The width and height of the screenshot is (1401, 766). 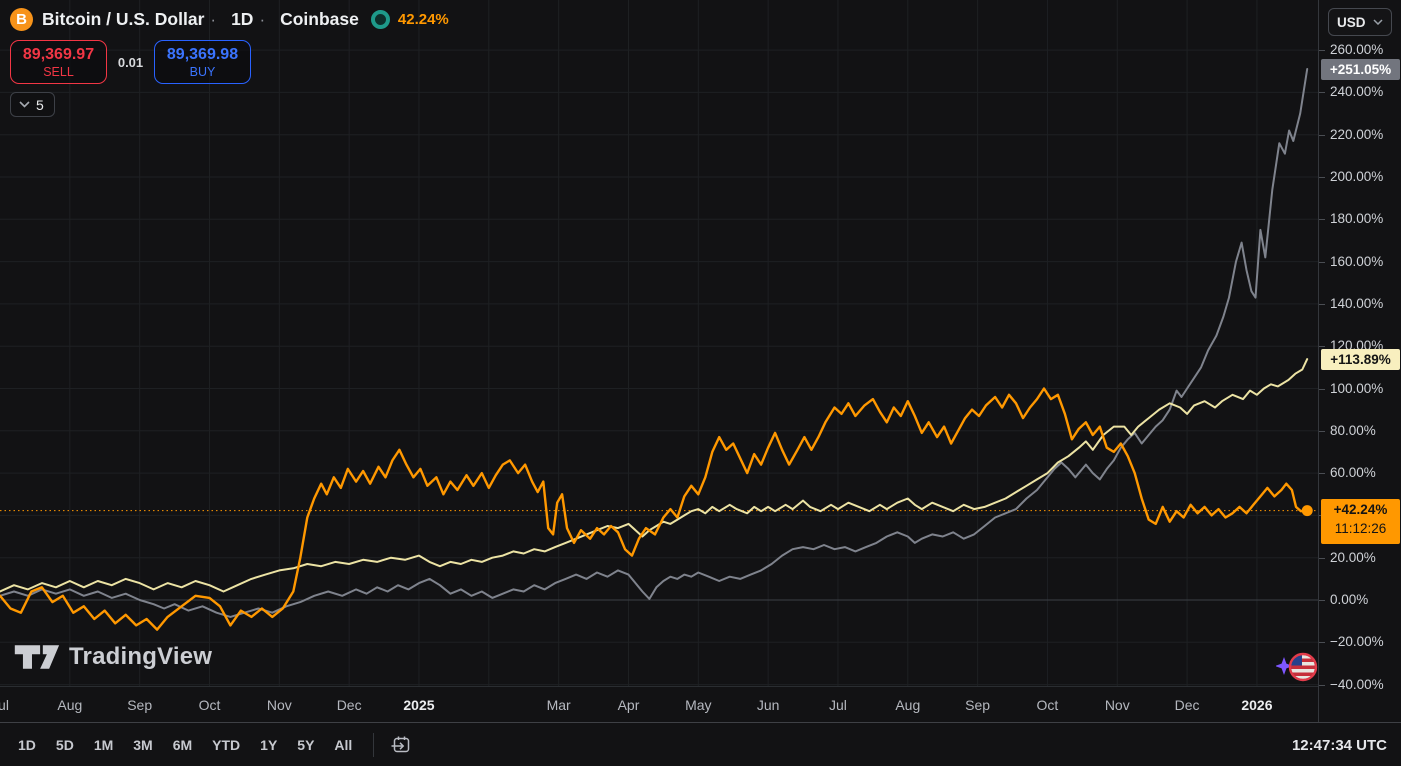 I want to click on price-label-badge: +251.05%, so click(x=1360, y=69).